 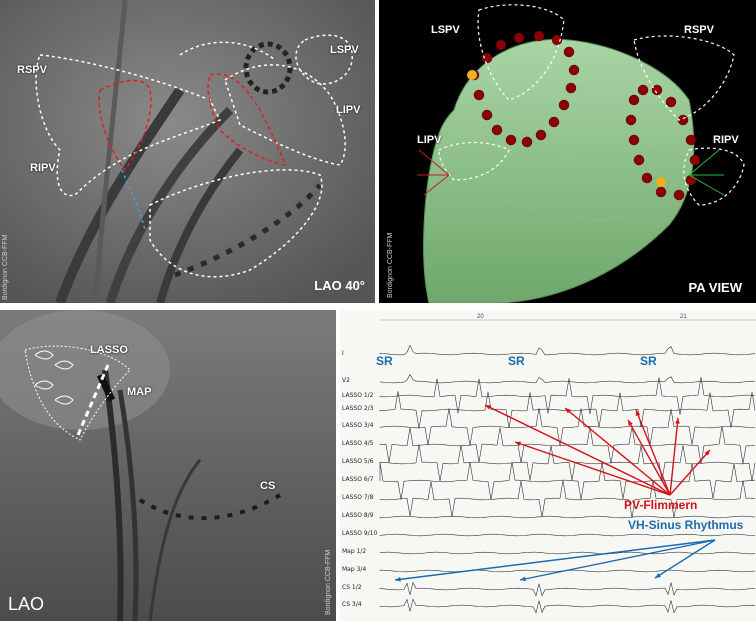 What do you see at coordinates (524, 89) in the screenshot?
I see `lspv-ablation-ring` at bounding box center [524, 89].